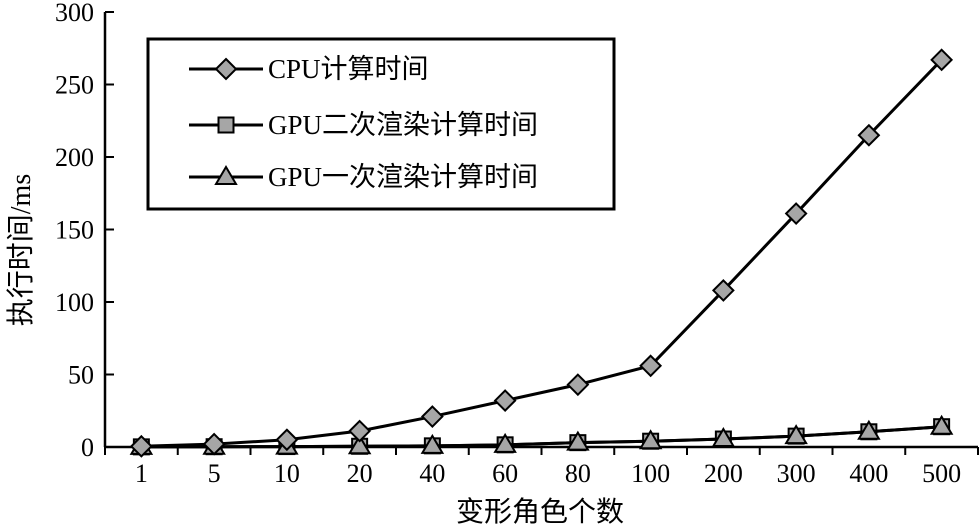 Image resolution: width=980 pixels, height=526 pixels. Describe the element at coordinates (941, 473) in the screenshot. I see `x-tick-label: 500` at that location.